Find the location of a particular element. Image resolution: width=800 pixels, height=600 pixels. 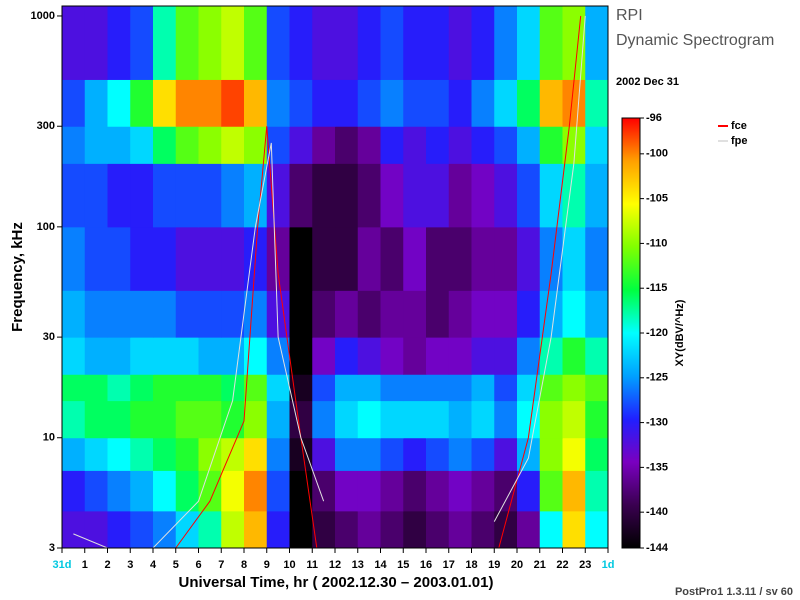

title: RPI is located at coordinates (629, 15).